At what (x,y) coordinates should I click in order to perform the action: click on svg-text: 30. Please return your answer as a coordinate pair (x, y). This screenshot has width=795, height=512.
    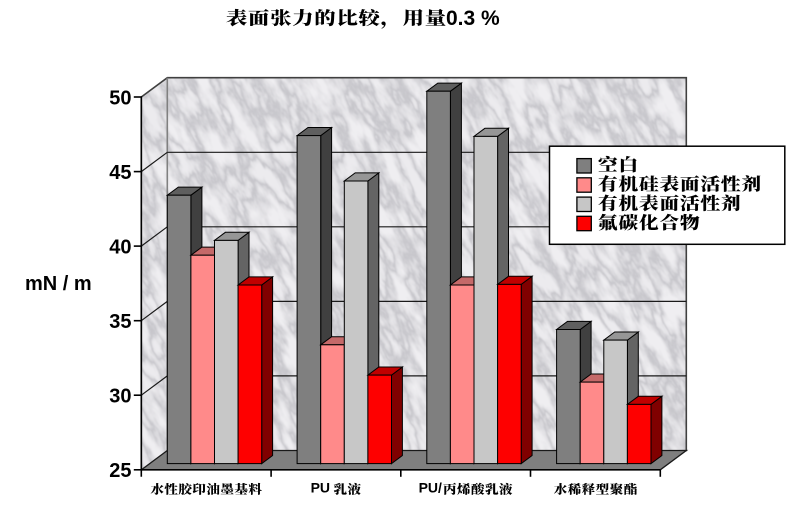
    Looking at the image, I should click on (120, 397).